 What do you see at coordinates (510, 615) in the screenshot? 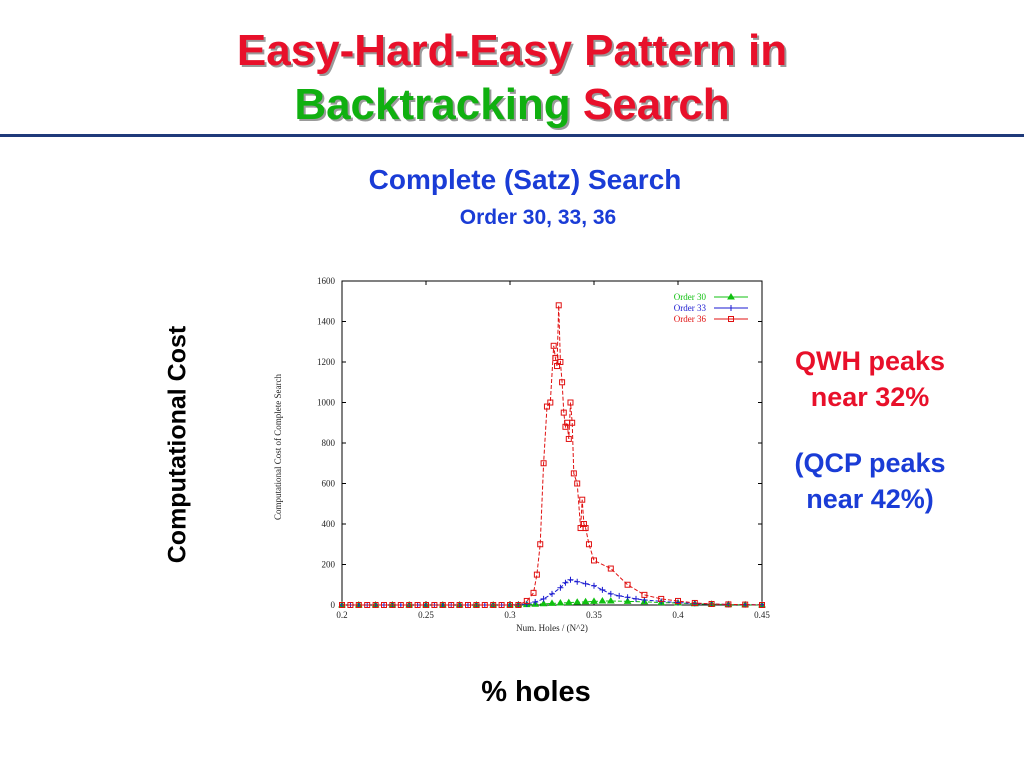
I see `x-tick-label: 0.3` at bounding box center [510, 615].